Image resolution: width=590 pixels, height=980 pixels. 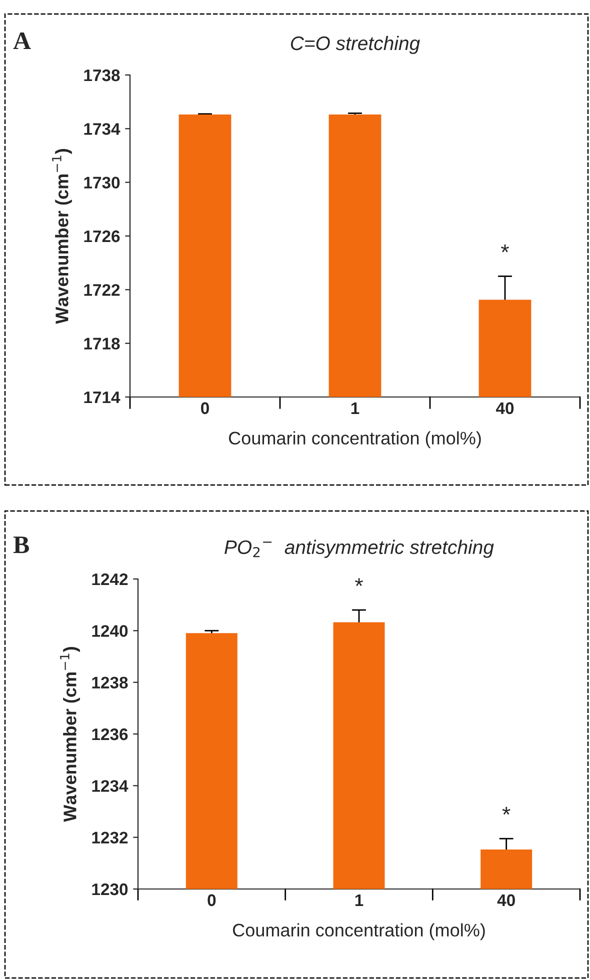 What do you see at coordinates (21, 545) in the screenshot?
I see `text: B` at bounding box center [21, 545].